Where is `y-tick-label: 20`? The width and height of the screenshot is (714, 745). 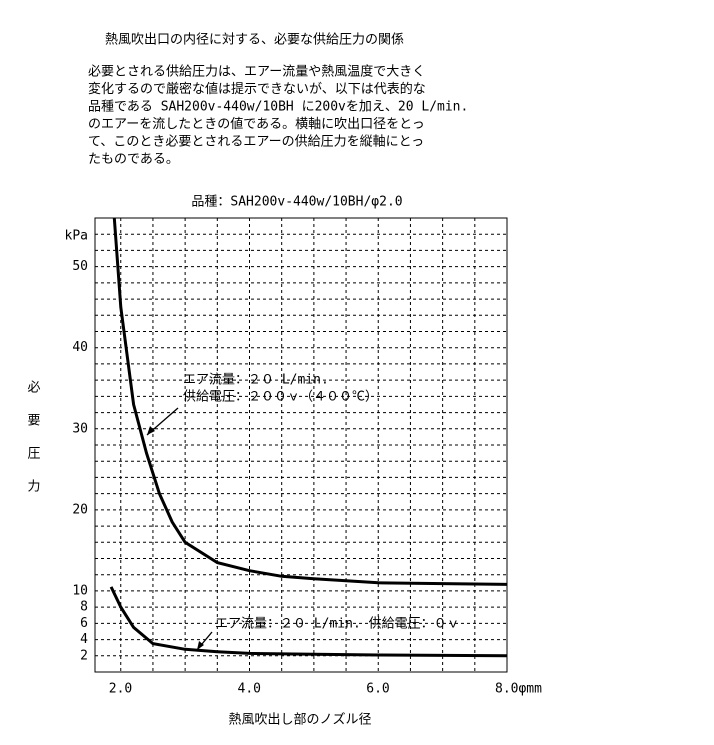
y-tick-label: 20 is located at coordinates (80, 509).